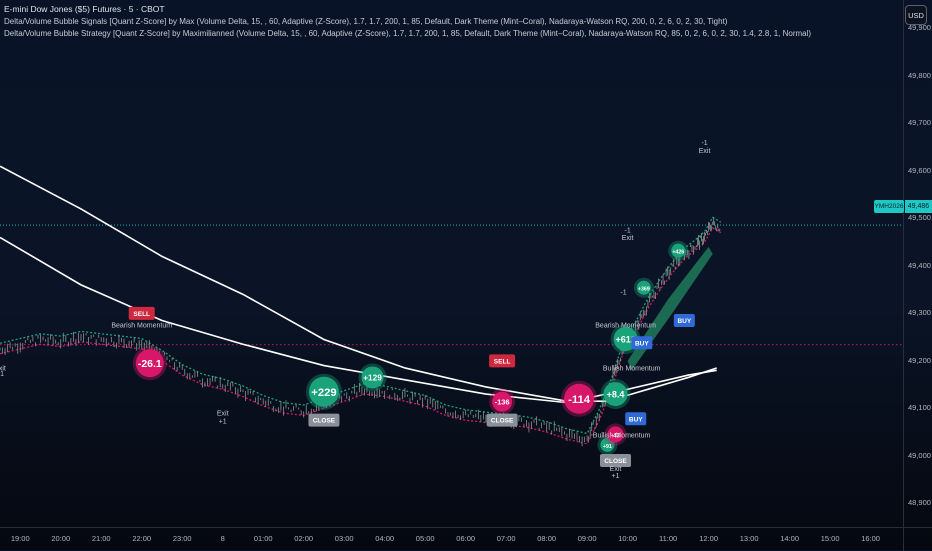 This screenshot has height=551, width=932. Describe the element at coordinates (919, 408) in the screenshot. I see `price-tick-label: 49,100` at that location.